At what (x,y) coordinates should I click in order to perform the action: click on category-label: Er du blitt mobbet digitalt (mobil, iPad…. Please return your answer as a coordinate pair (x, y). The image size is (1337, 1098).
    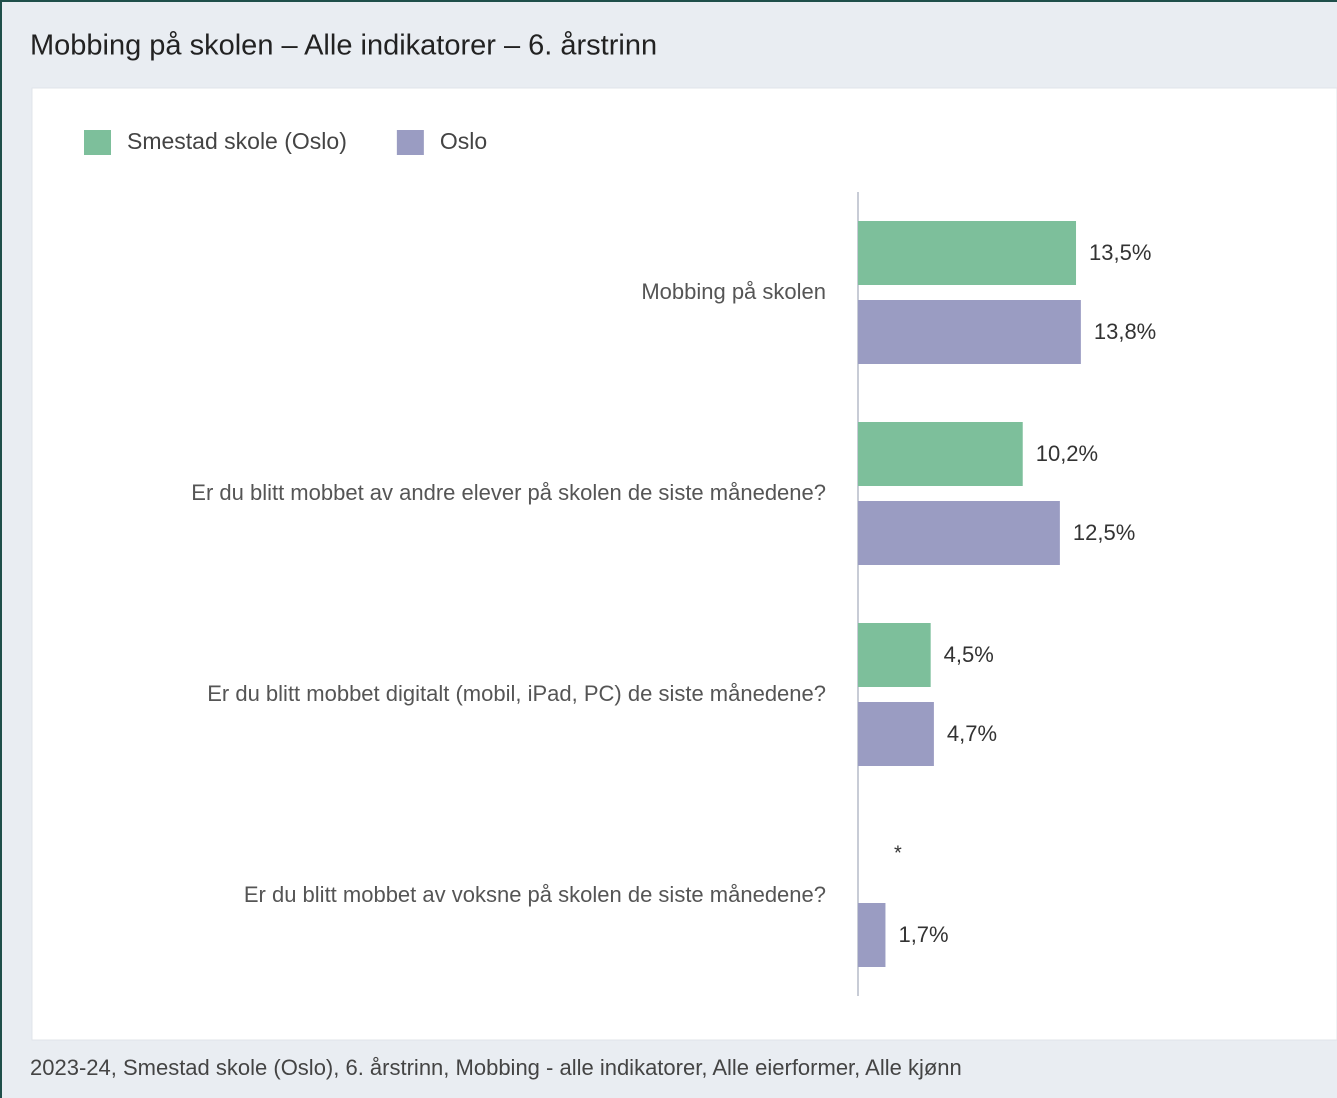
    Looking at the image, I should click on (516, 693).